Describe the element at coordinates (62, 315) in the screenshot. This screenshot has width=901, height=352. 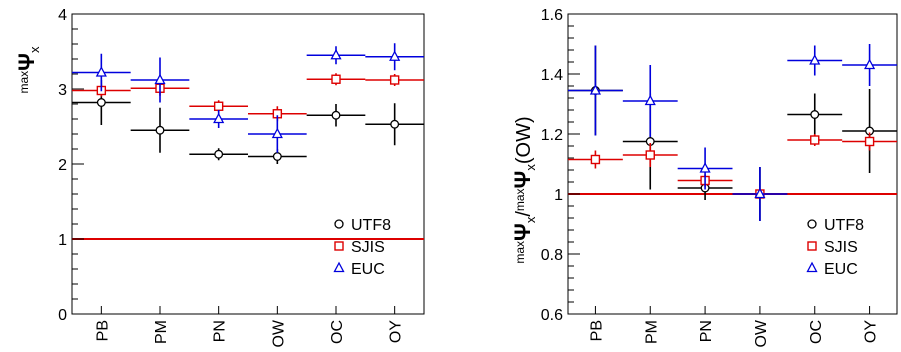
I see `y-tick-label: 0` at that location.